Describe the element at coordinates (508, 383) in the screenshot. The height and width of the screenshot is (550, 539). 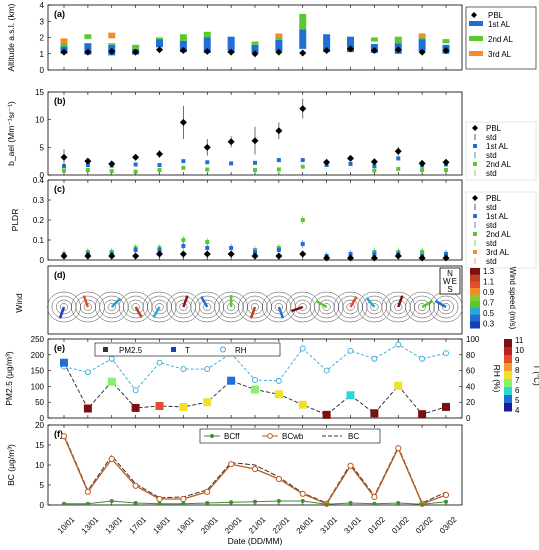
I see `temp-colorbar-segment` at that location.